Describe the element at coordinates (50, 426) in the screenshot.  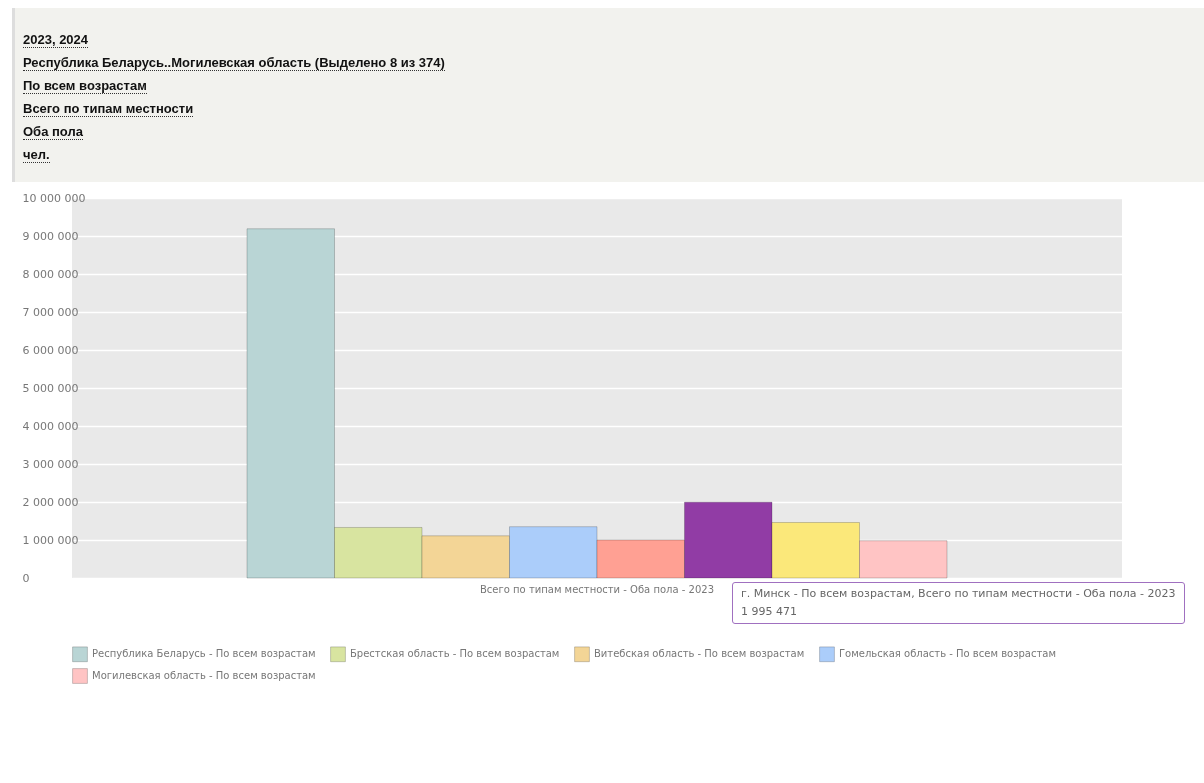
I see `y-tick-label: 4 000 000` at that location.